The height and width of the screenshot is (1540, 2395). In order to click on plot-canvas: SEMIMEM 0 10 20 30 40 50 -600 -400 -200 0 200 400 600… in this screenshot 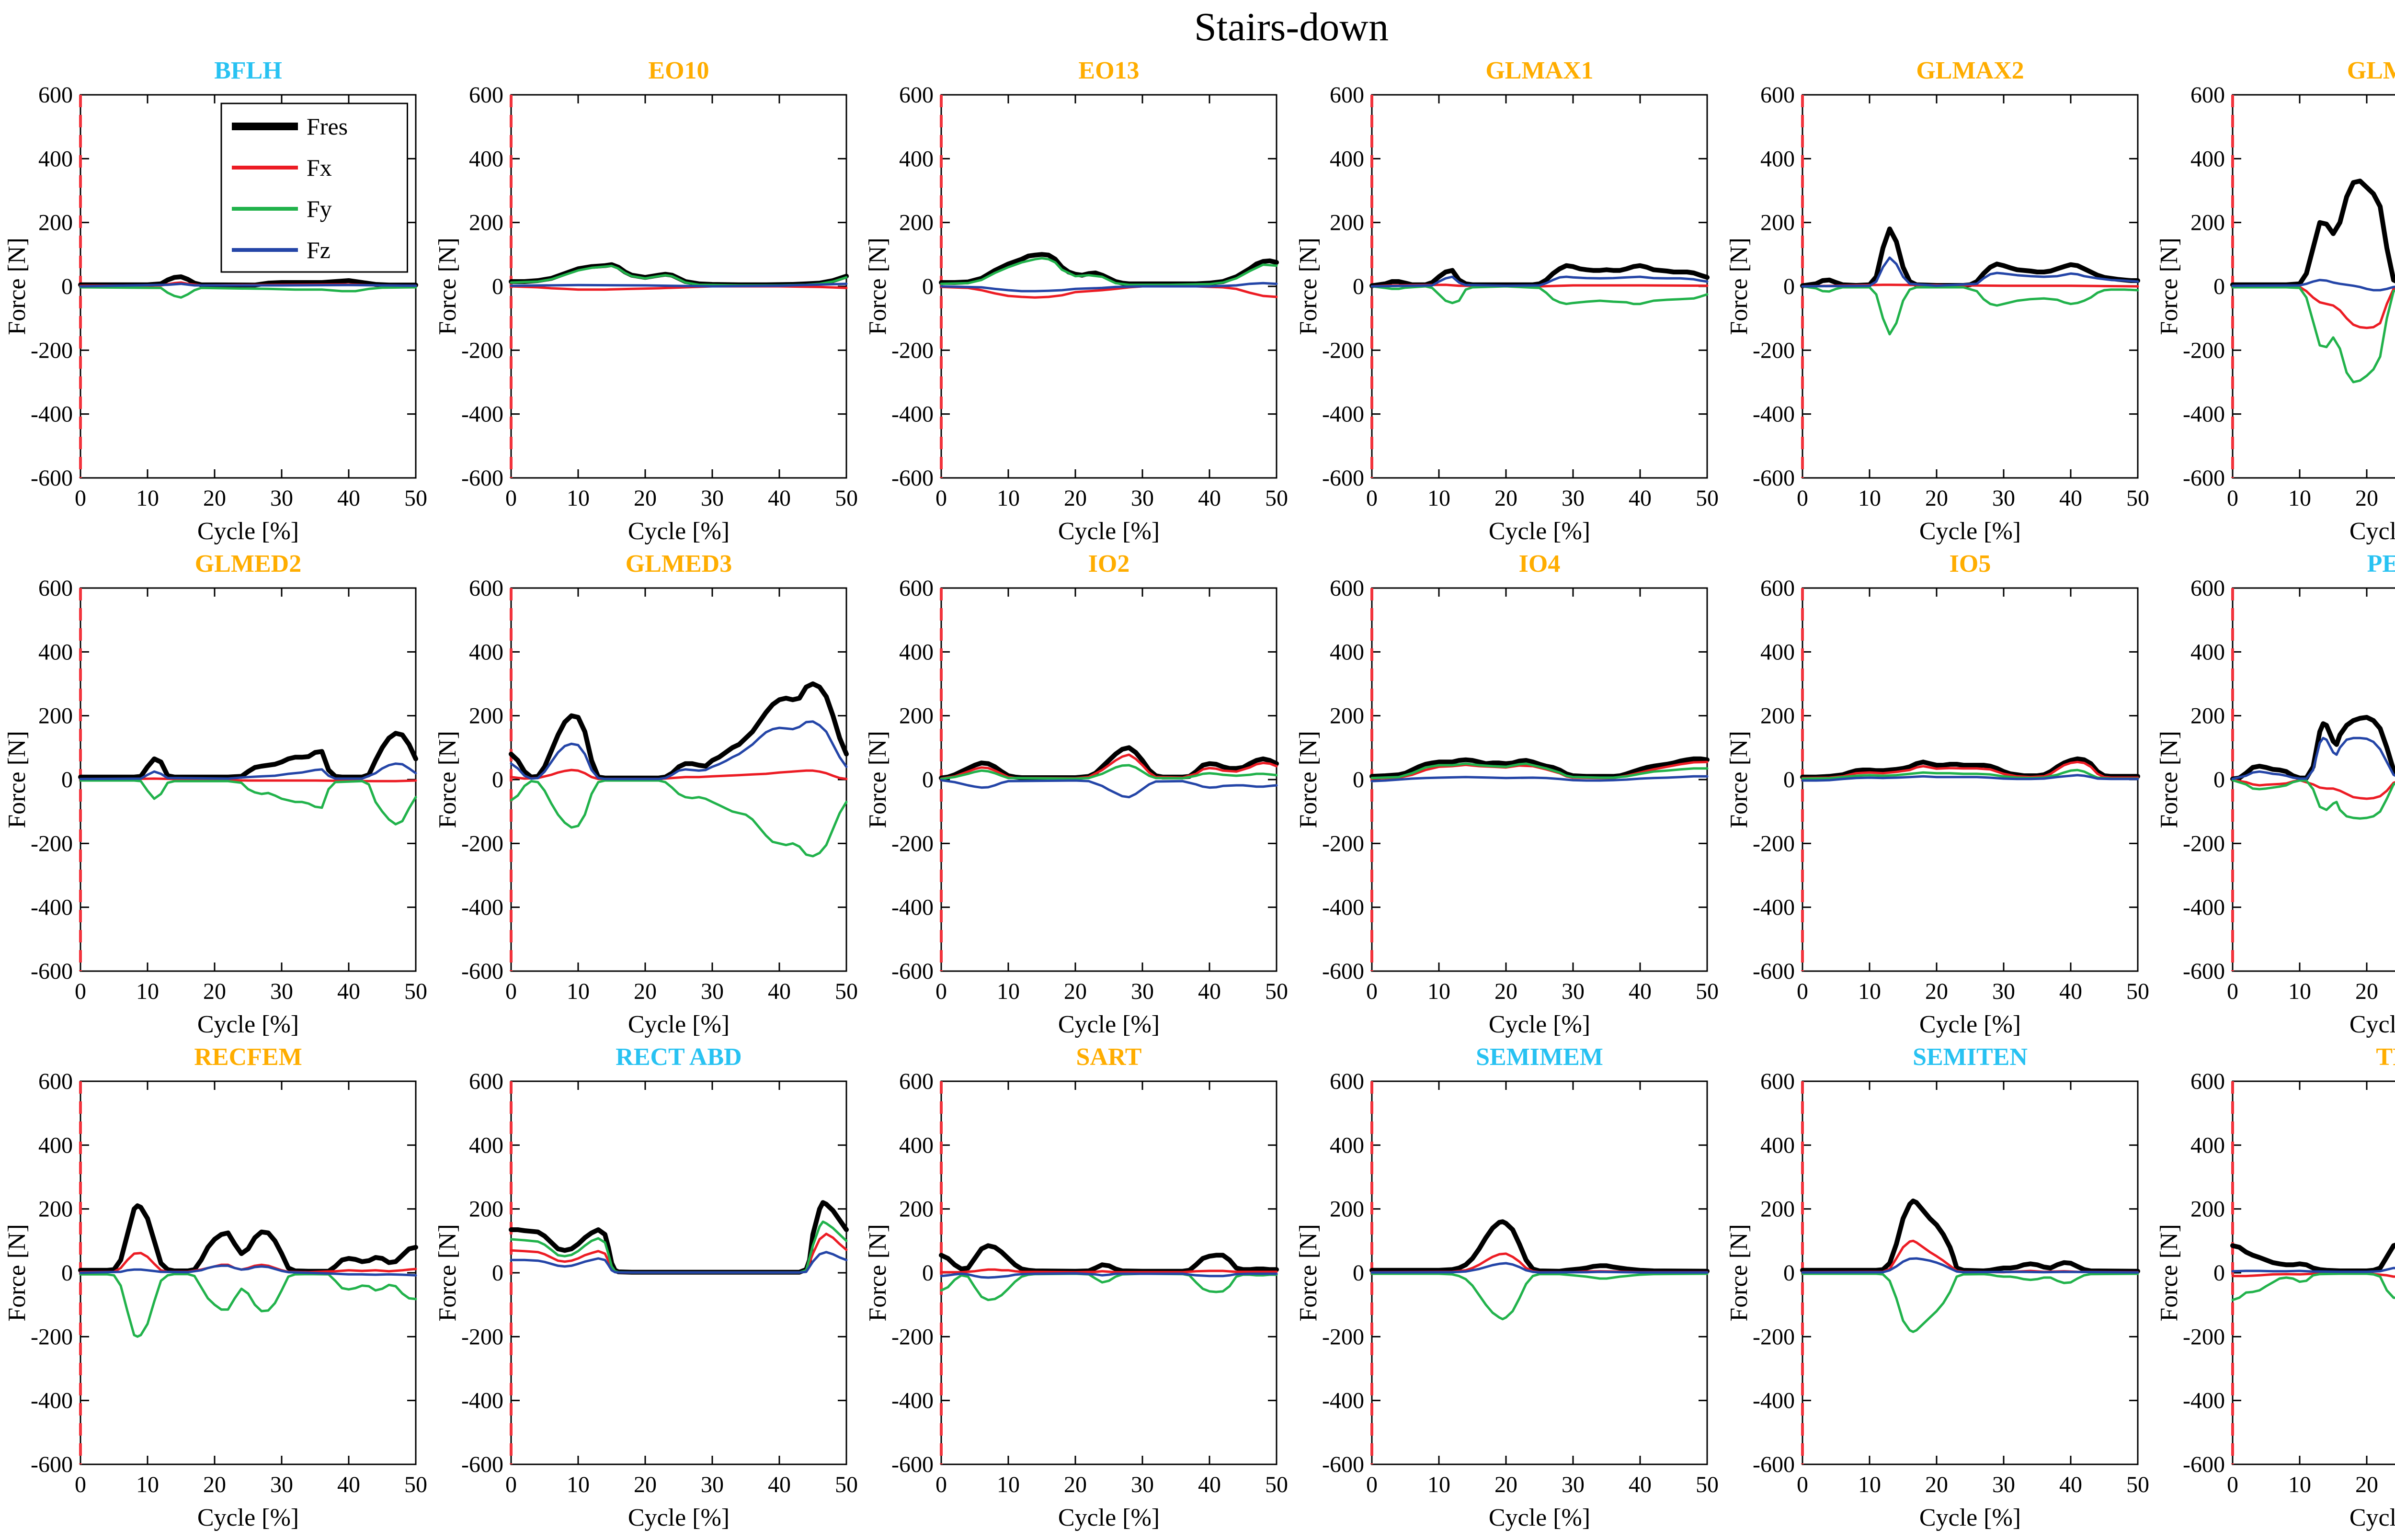, I will do `click(1507, 1287)`.